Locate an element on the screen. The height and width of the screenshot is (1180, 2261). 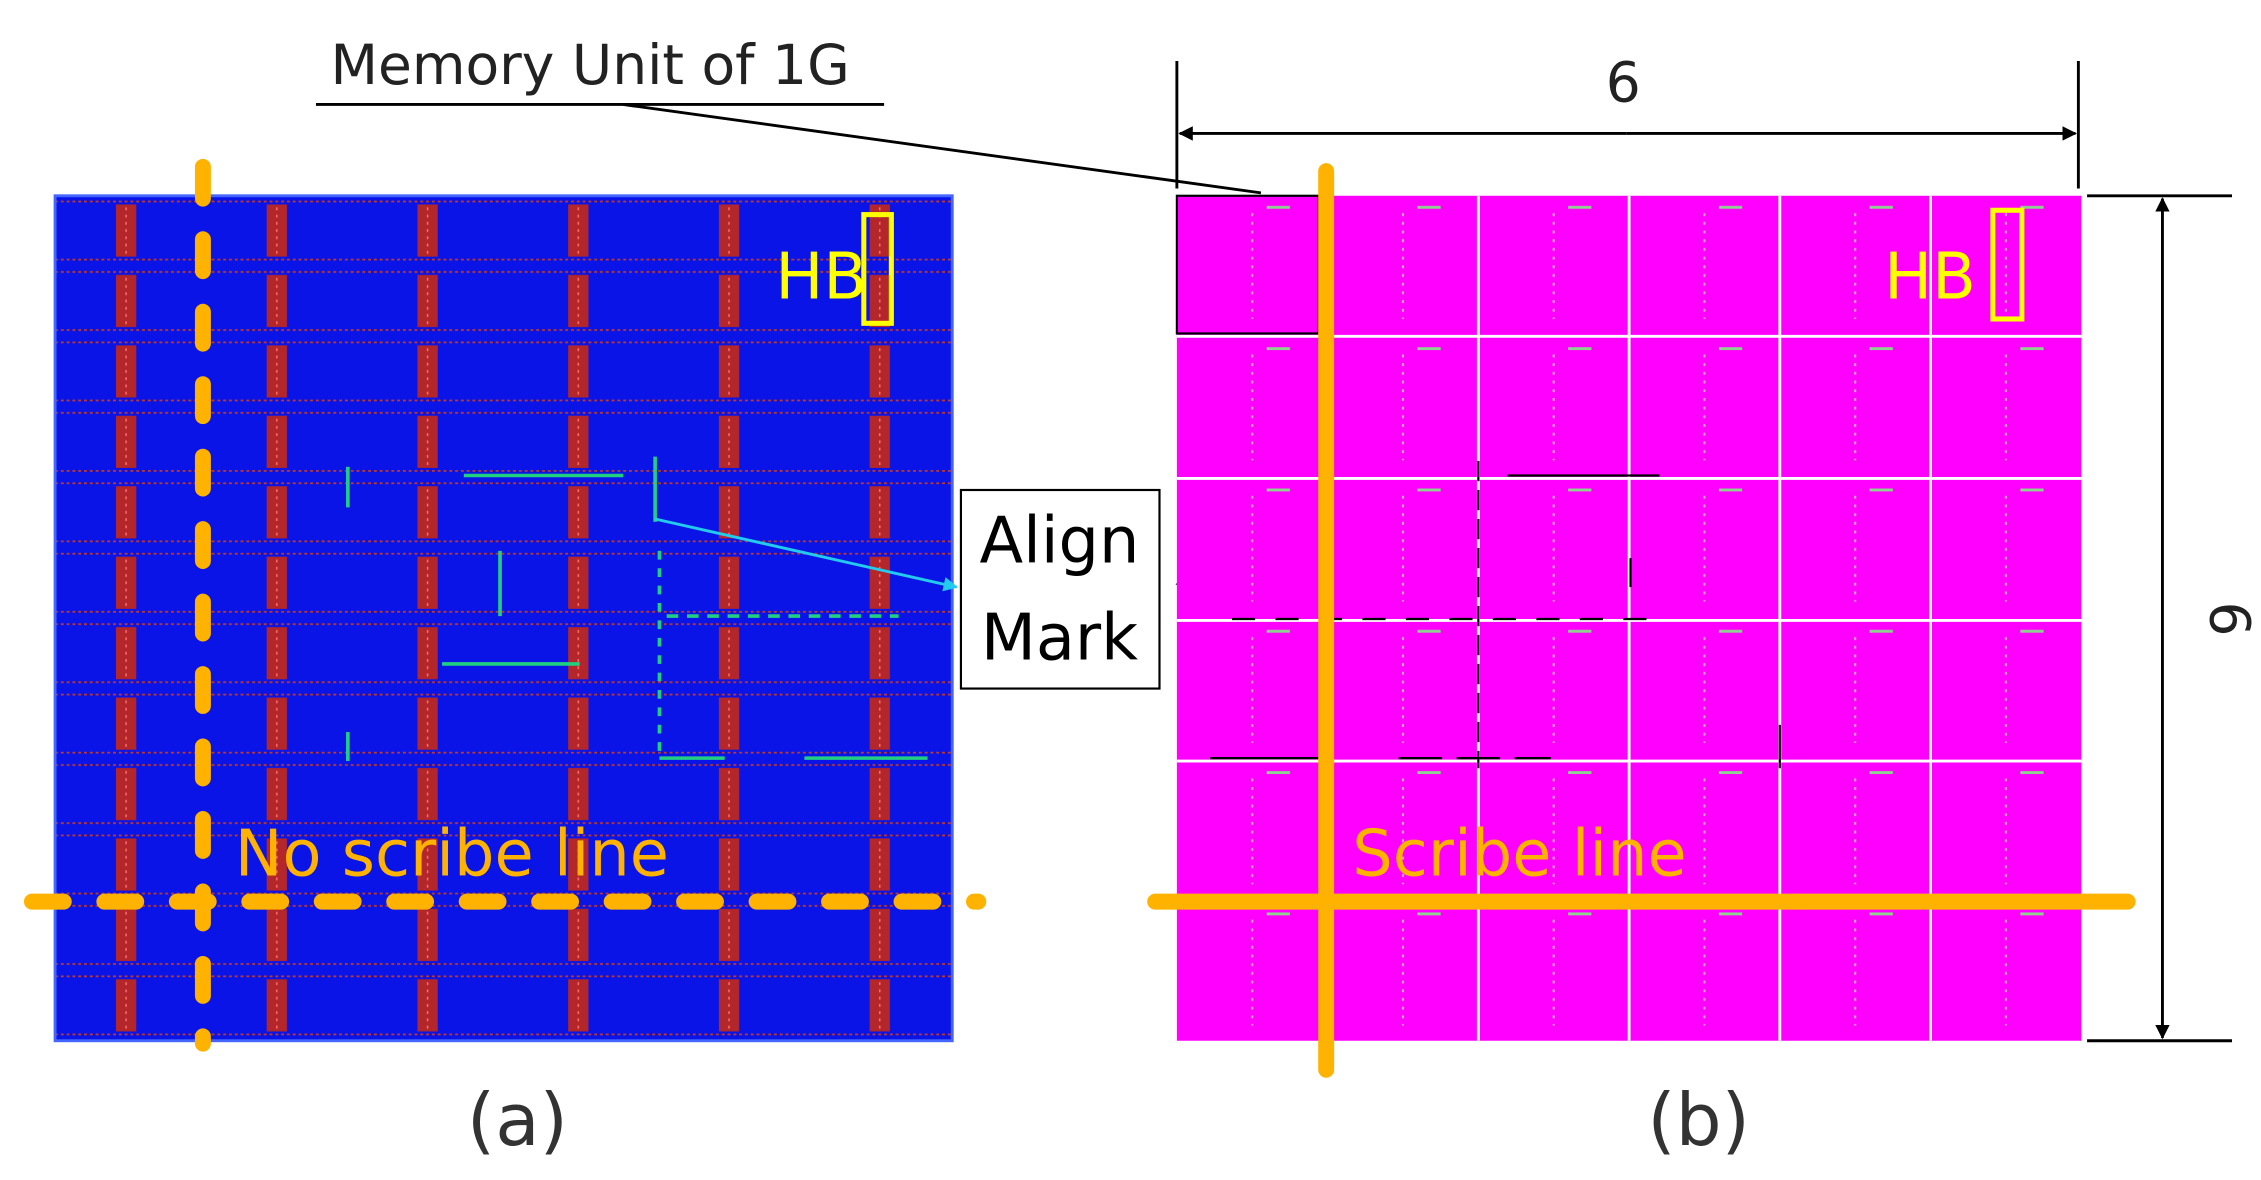
memory-unit-label: Memory Unit of 1G is located at coordinates (589, 65).